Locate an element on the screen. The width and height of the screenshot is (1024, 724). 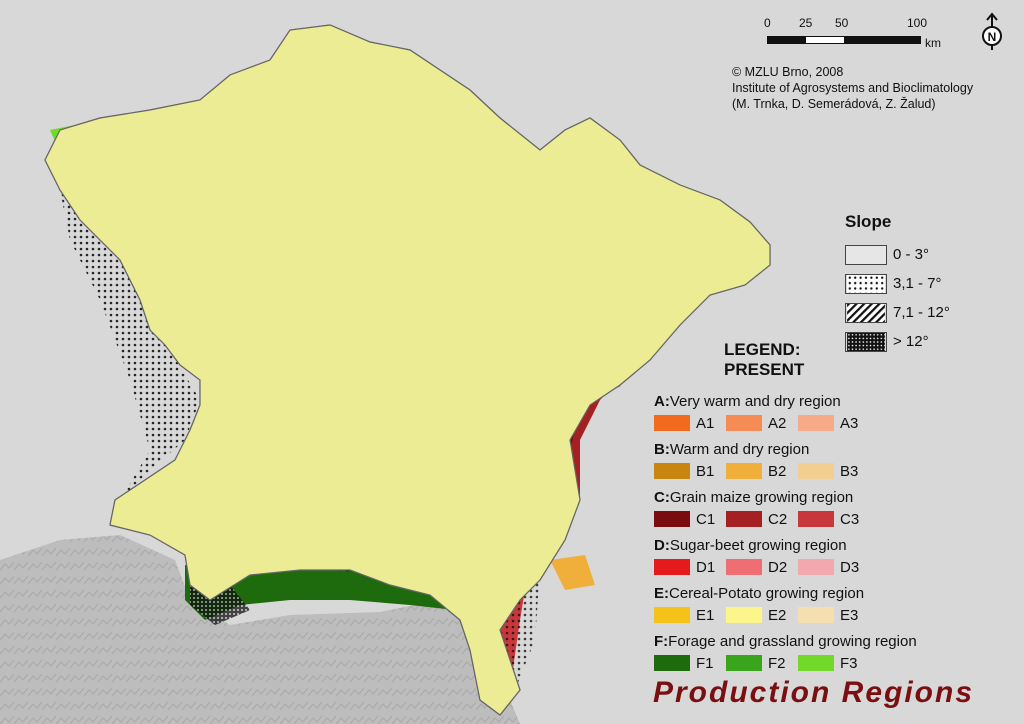
legend-item: E1 is located at coordinates (690, 615).